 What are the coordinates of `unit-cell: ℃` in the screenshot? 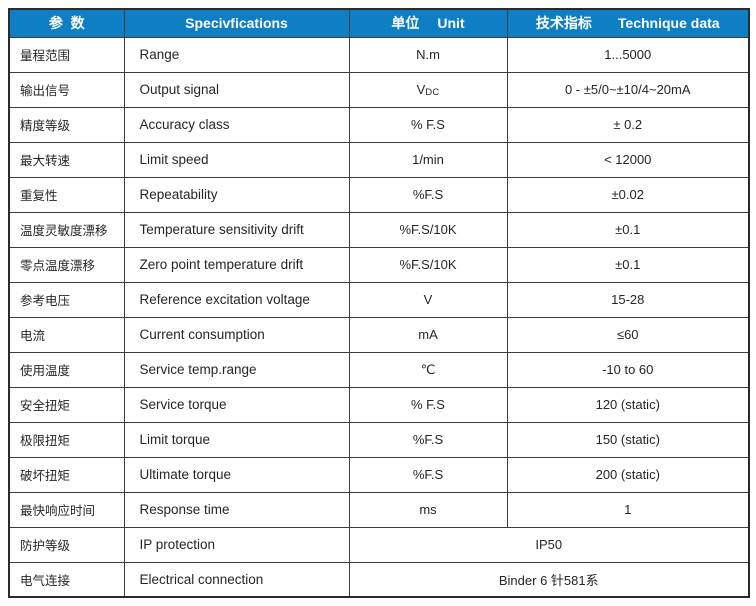 It's located at (428, 369).